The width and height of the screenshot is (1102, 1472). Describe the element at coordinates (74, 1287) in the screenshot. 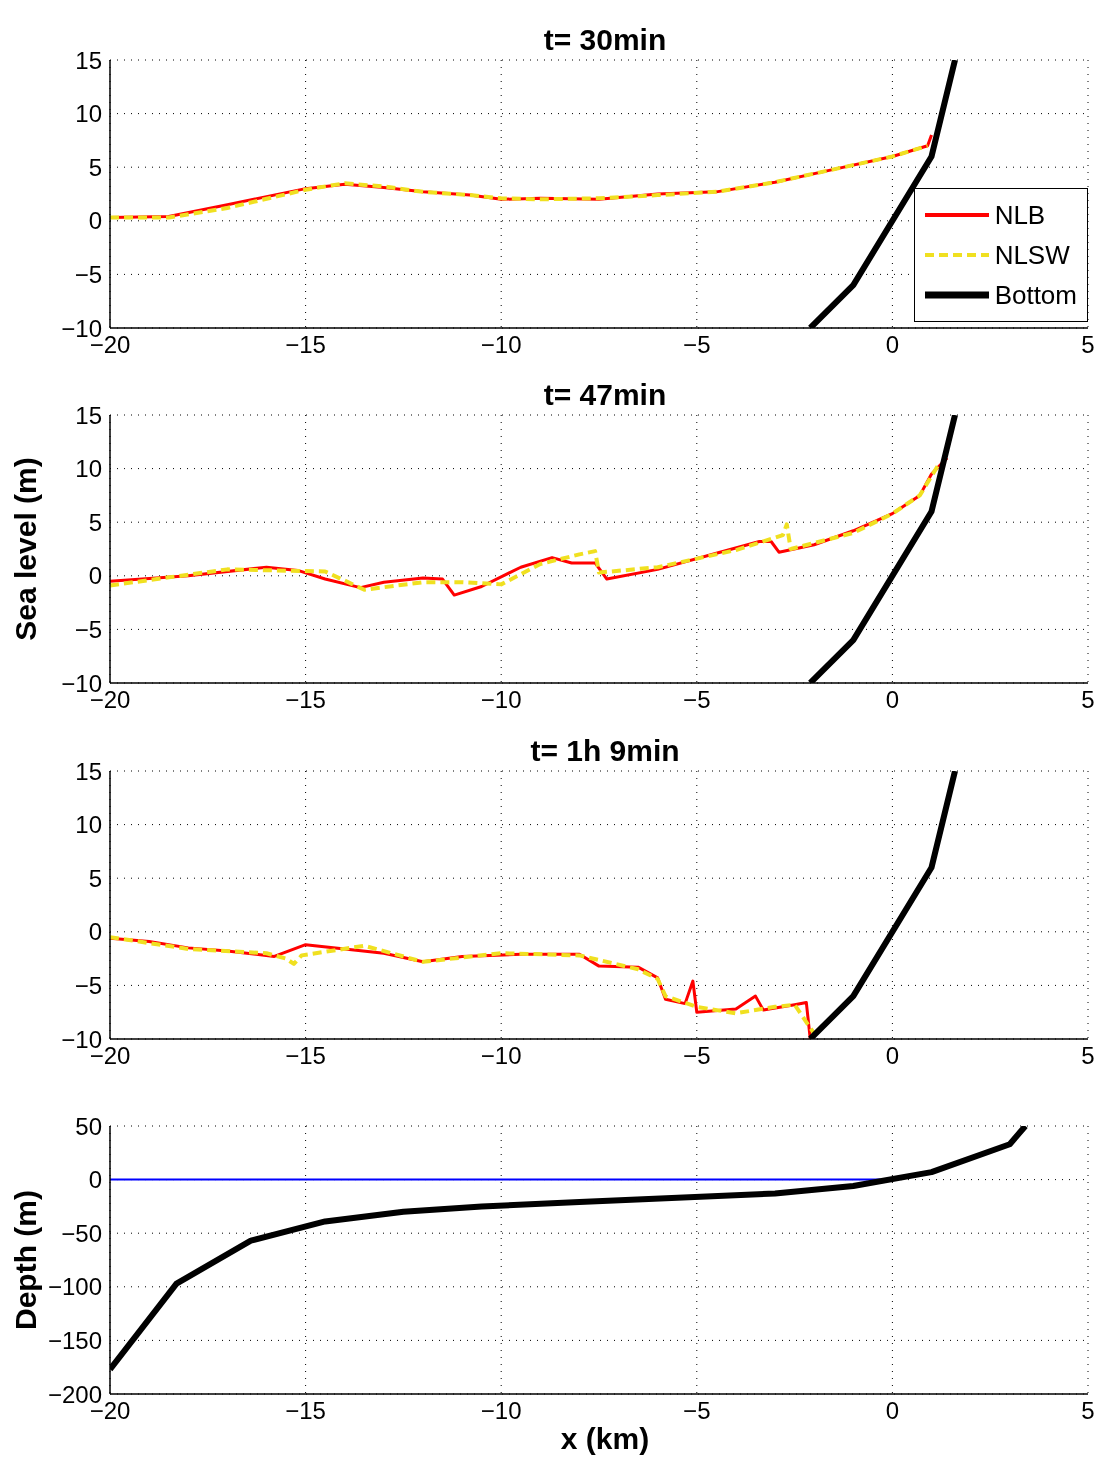

I see `y-tick-label: −100` at that location.